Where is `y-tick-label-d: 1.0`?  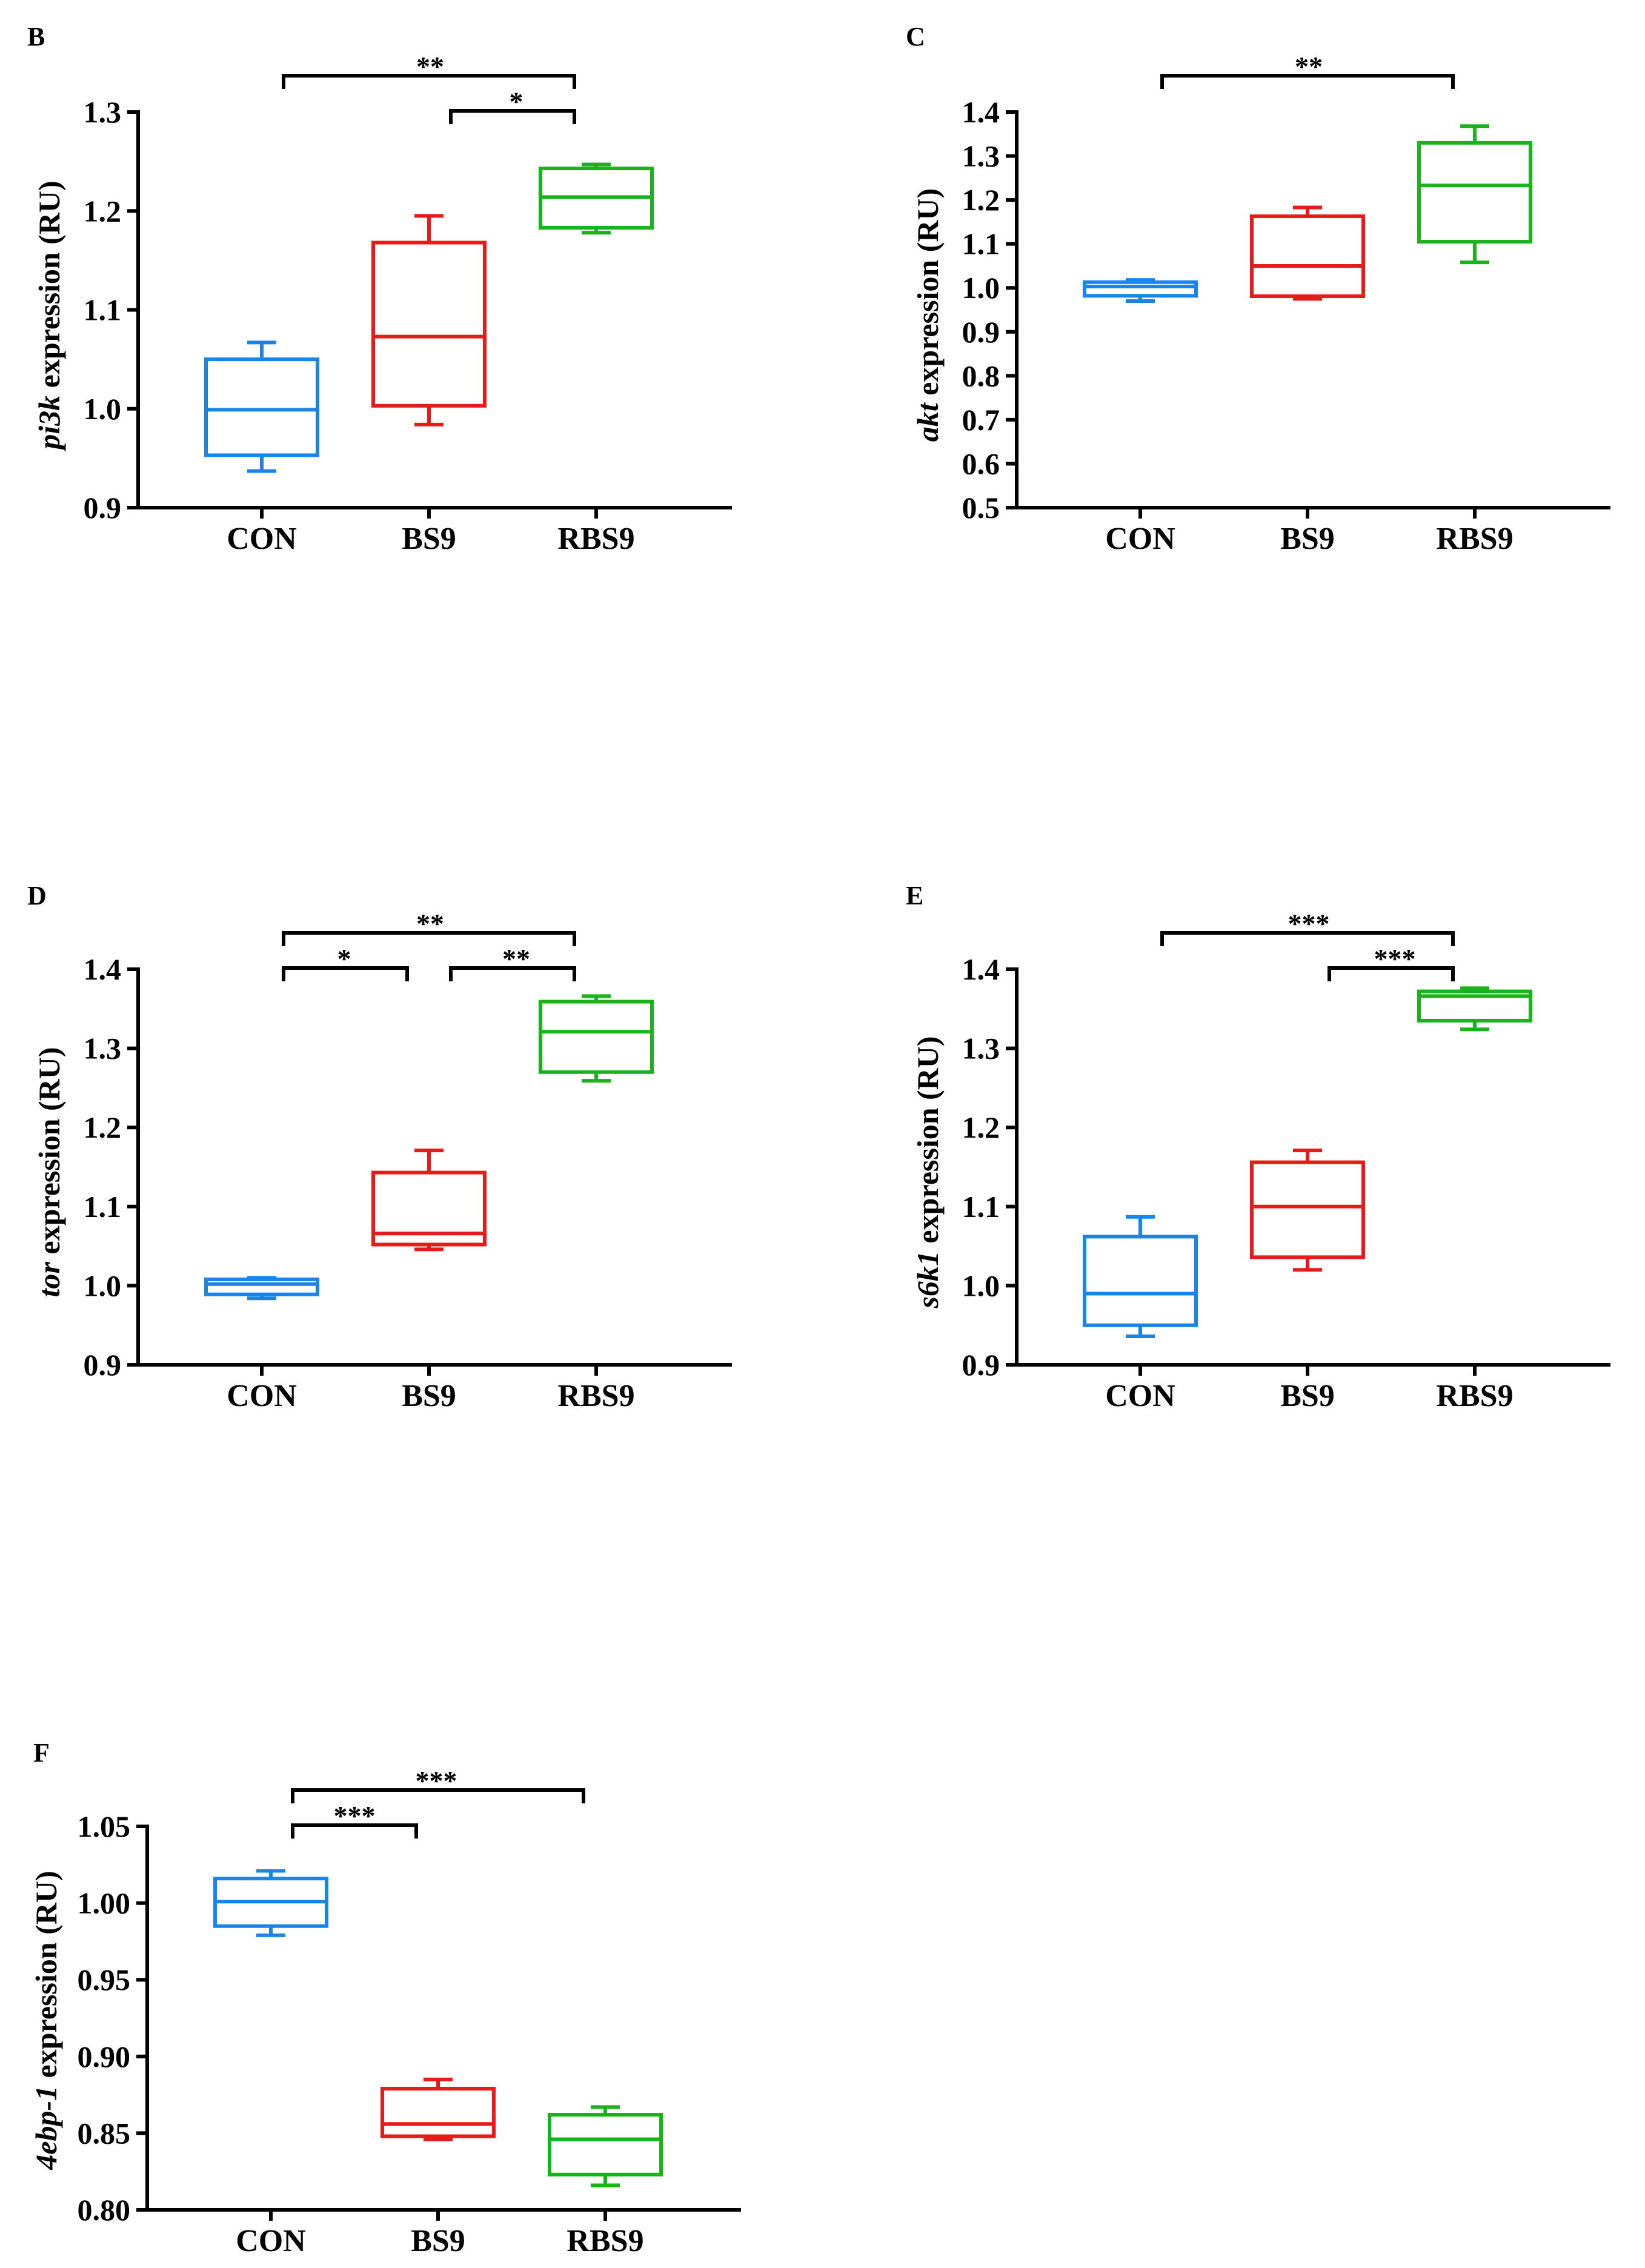 y-tick-label-d: 1.0 is located at coordinates (103, 1285).